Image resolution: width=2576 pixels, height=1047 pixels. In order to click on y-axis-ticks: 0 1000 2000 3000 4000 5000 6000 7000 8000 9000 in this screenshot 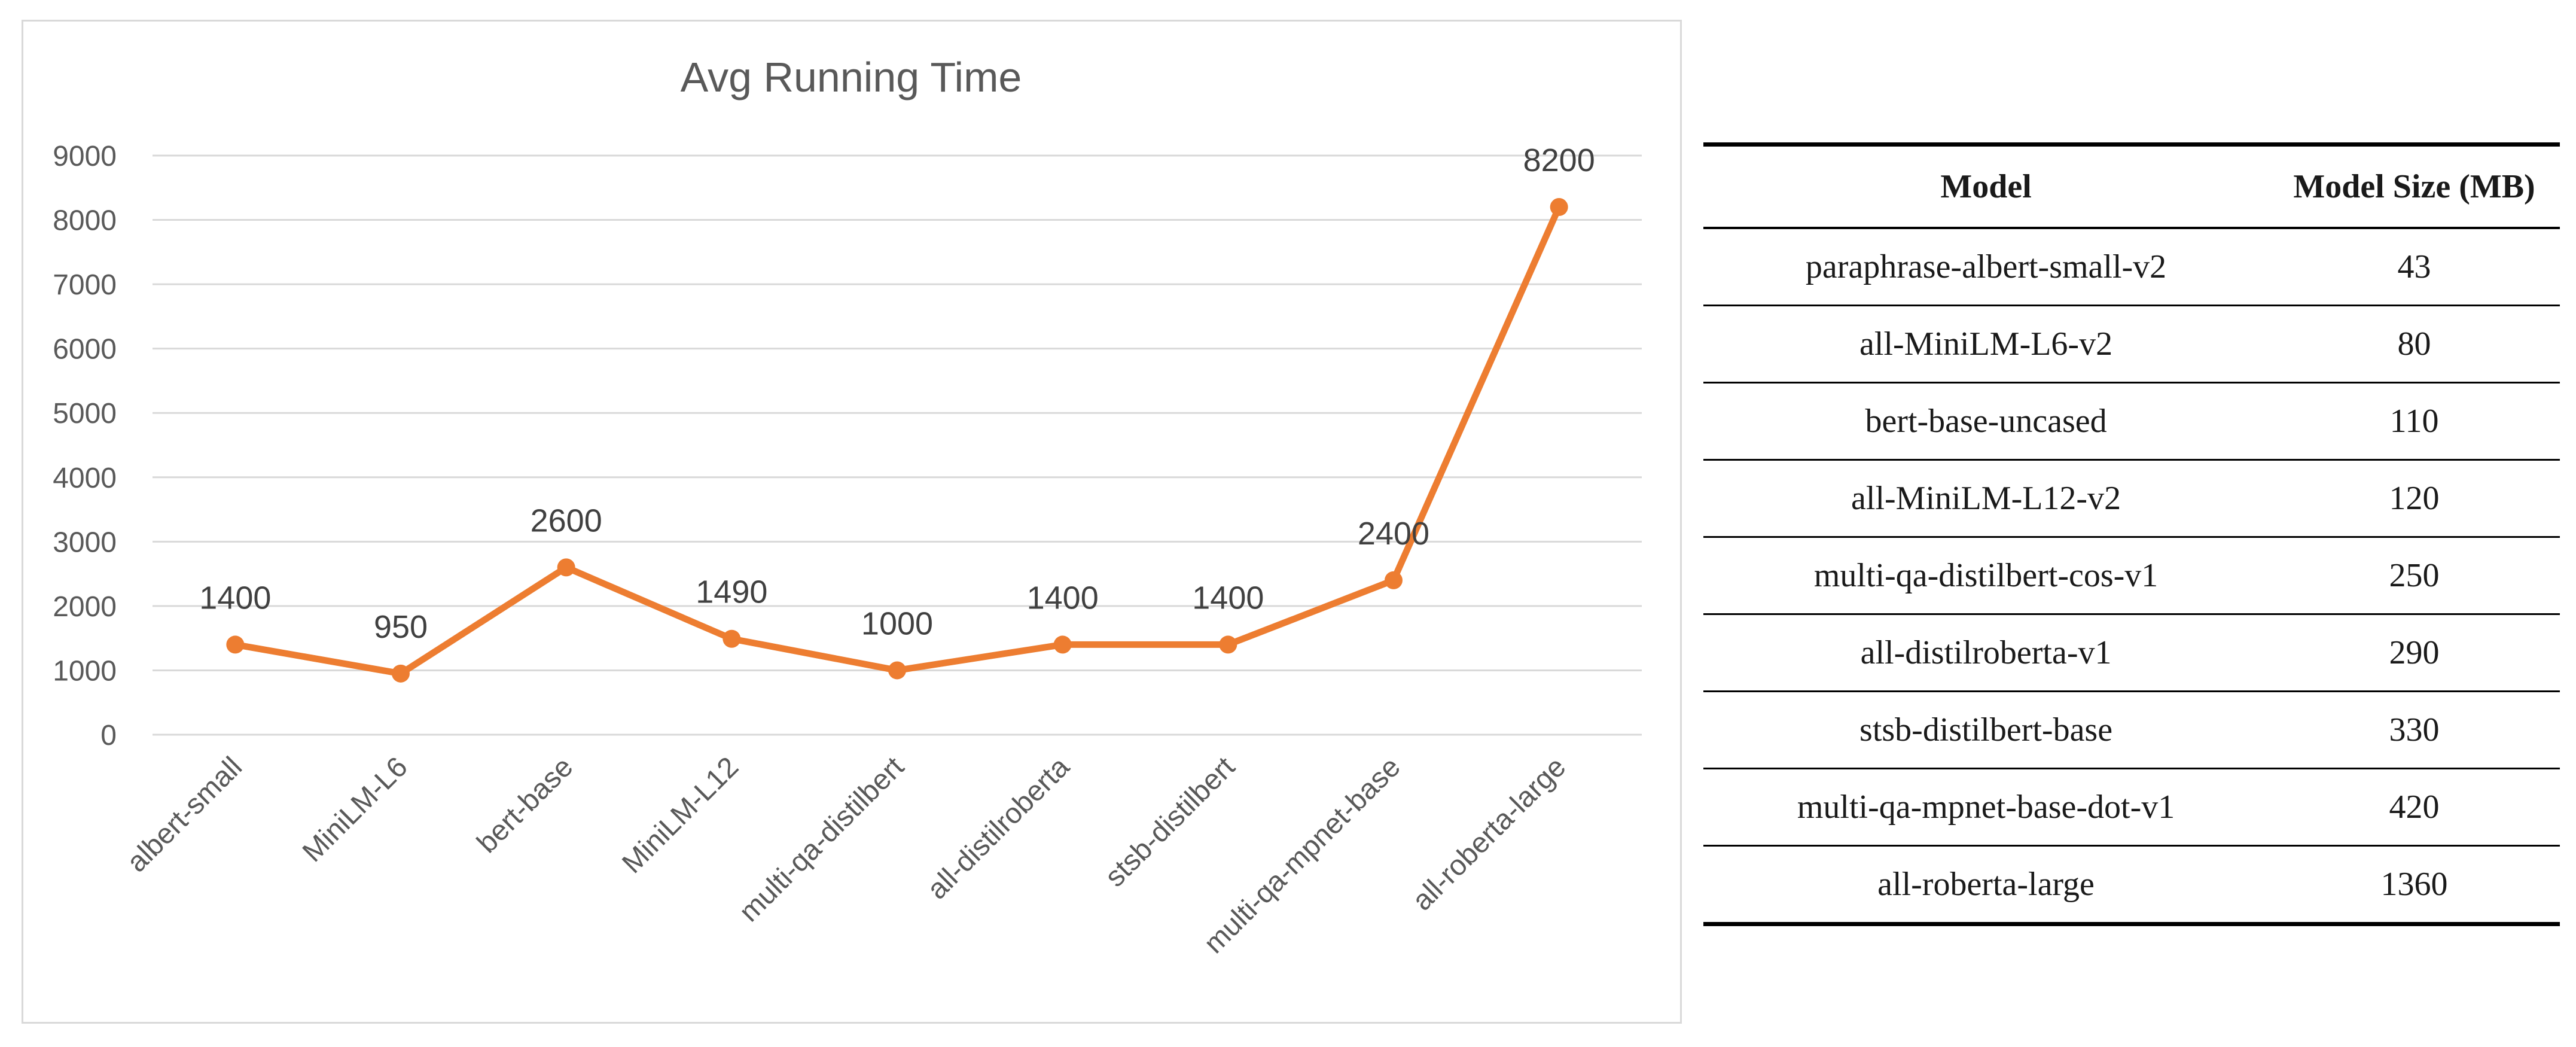, I will do `click(85, 446)`.